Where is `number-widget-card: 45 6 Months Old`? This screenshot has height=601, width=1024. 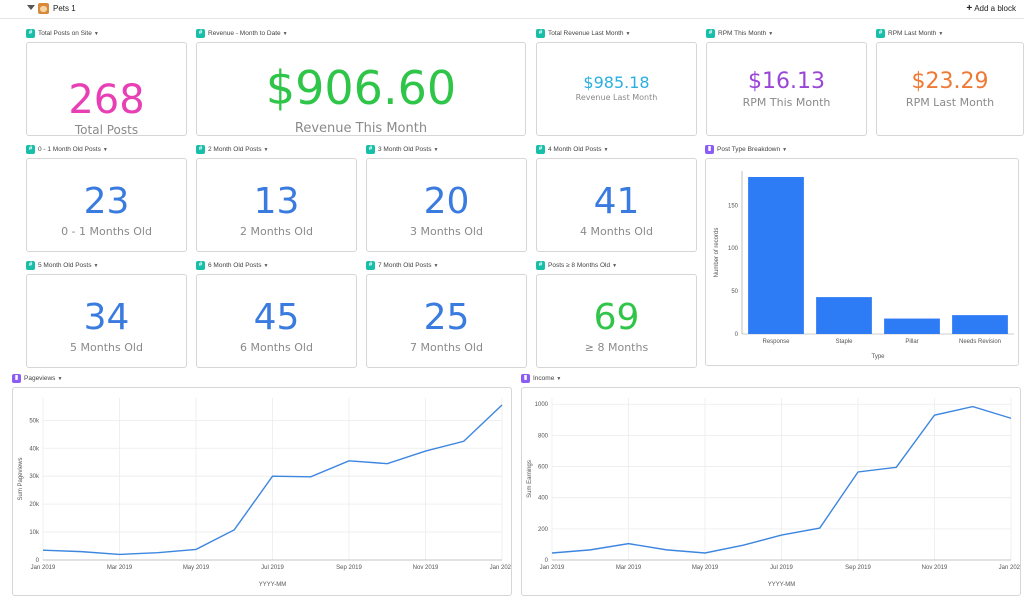 number-widget-card: 45 6 Months Old is located at coordinates (276, 321).